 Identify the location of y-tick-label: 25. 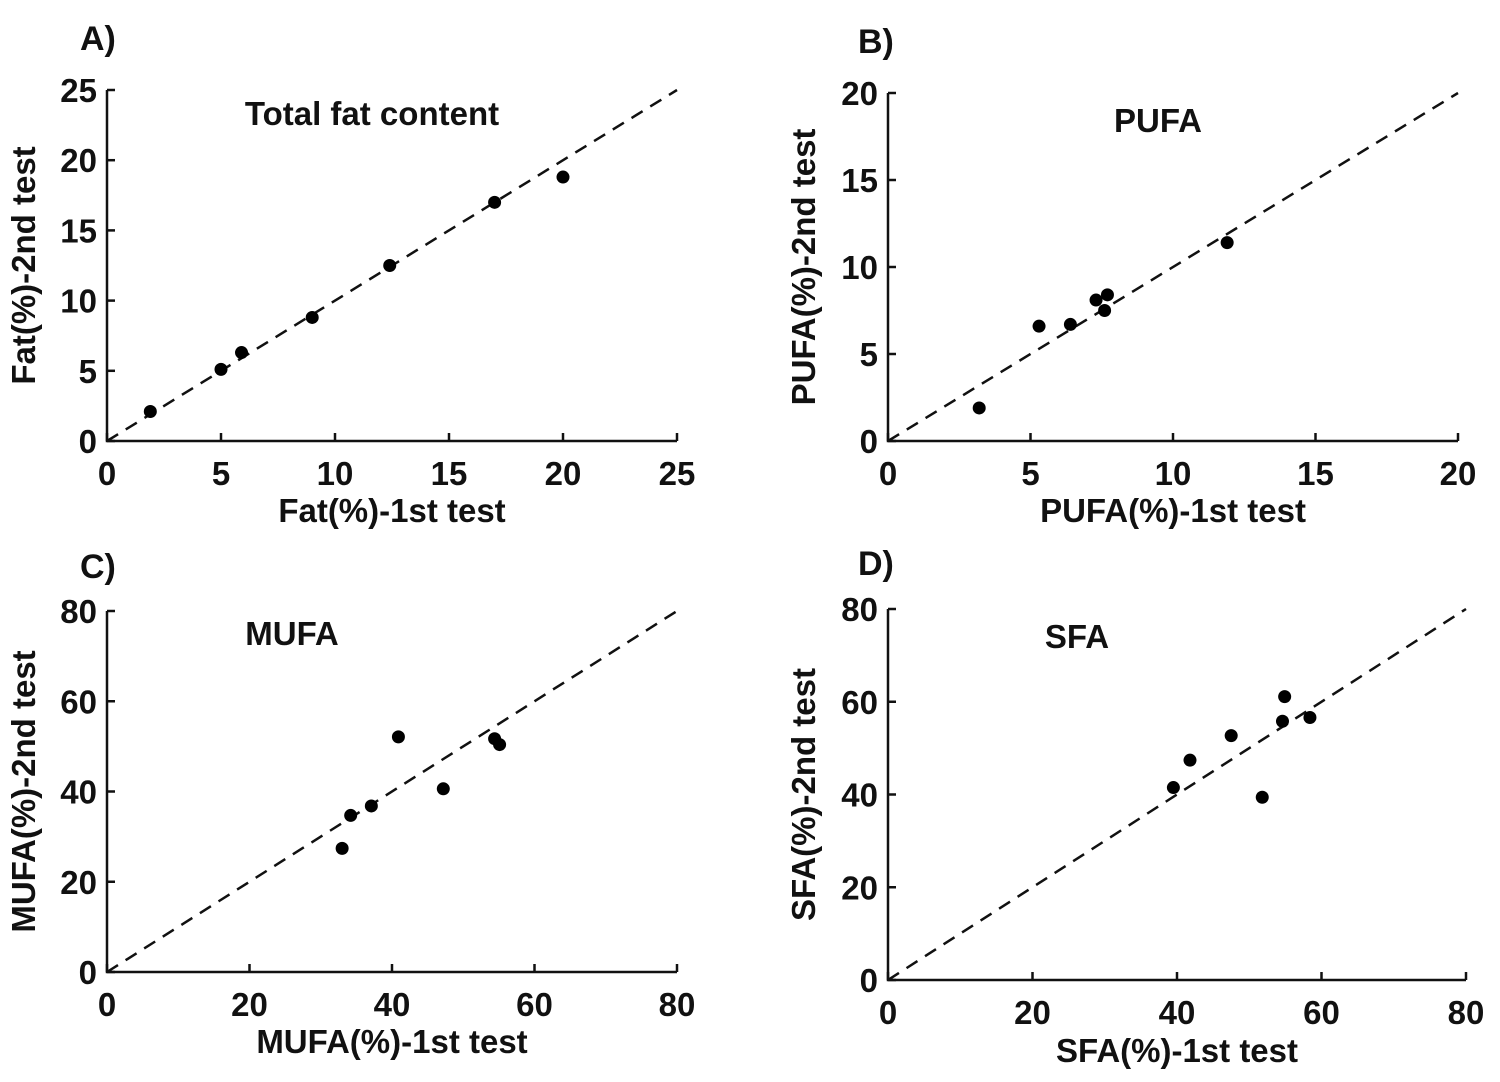
(78, 90).